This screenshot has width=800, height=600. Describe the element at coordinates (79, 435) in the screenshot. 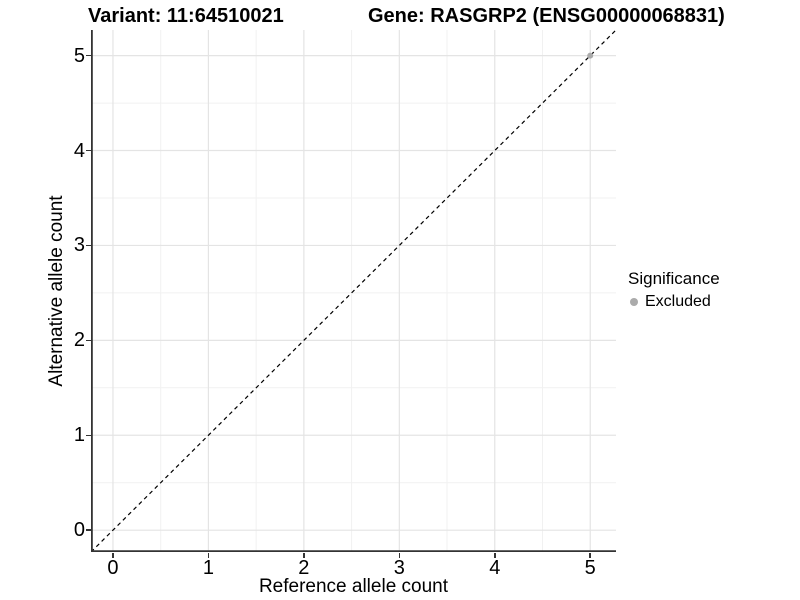

I see `y-tick-label: 1` at that location.